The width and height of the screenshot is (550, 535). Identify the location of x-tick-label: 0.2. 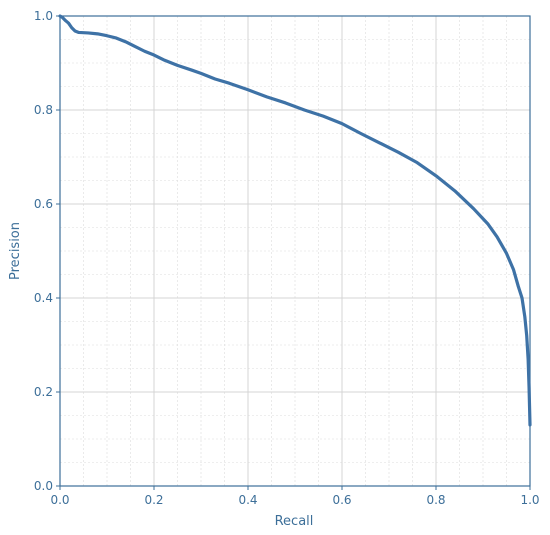
(153, 500).